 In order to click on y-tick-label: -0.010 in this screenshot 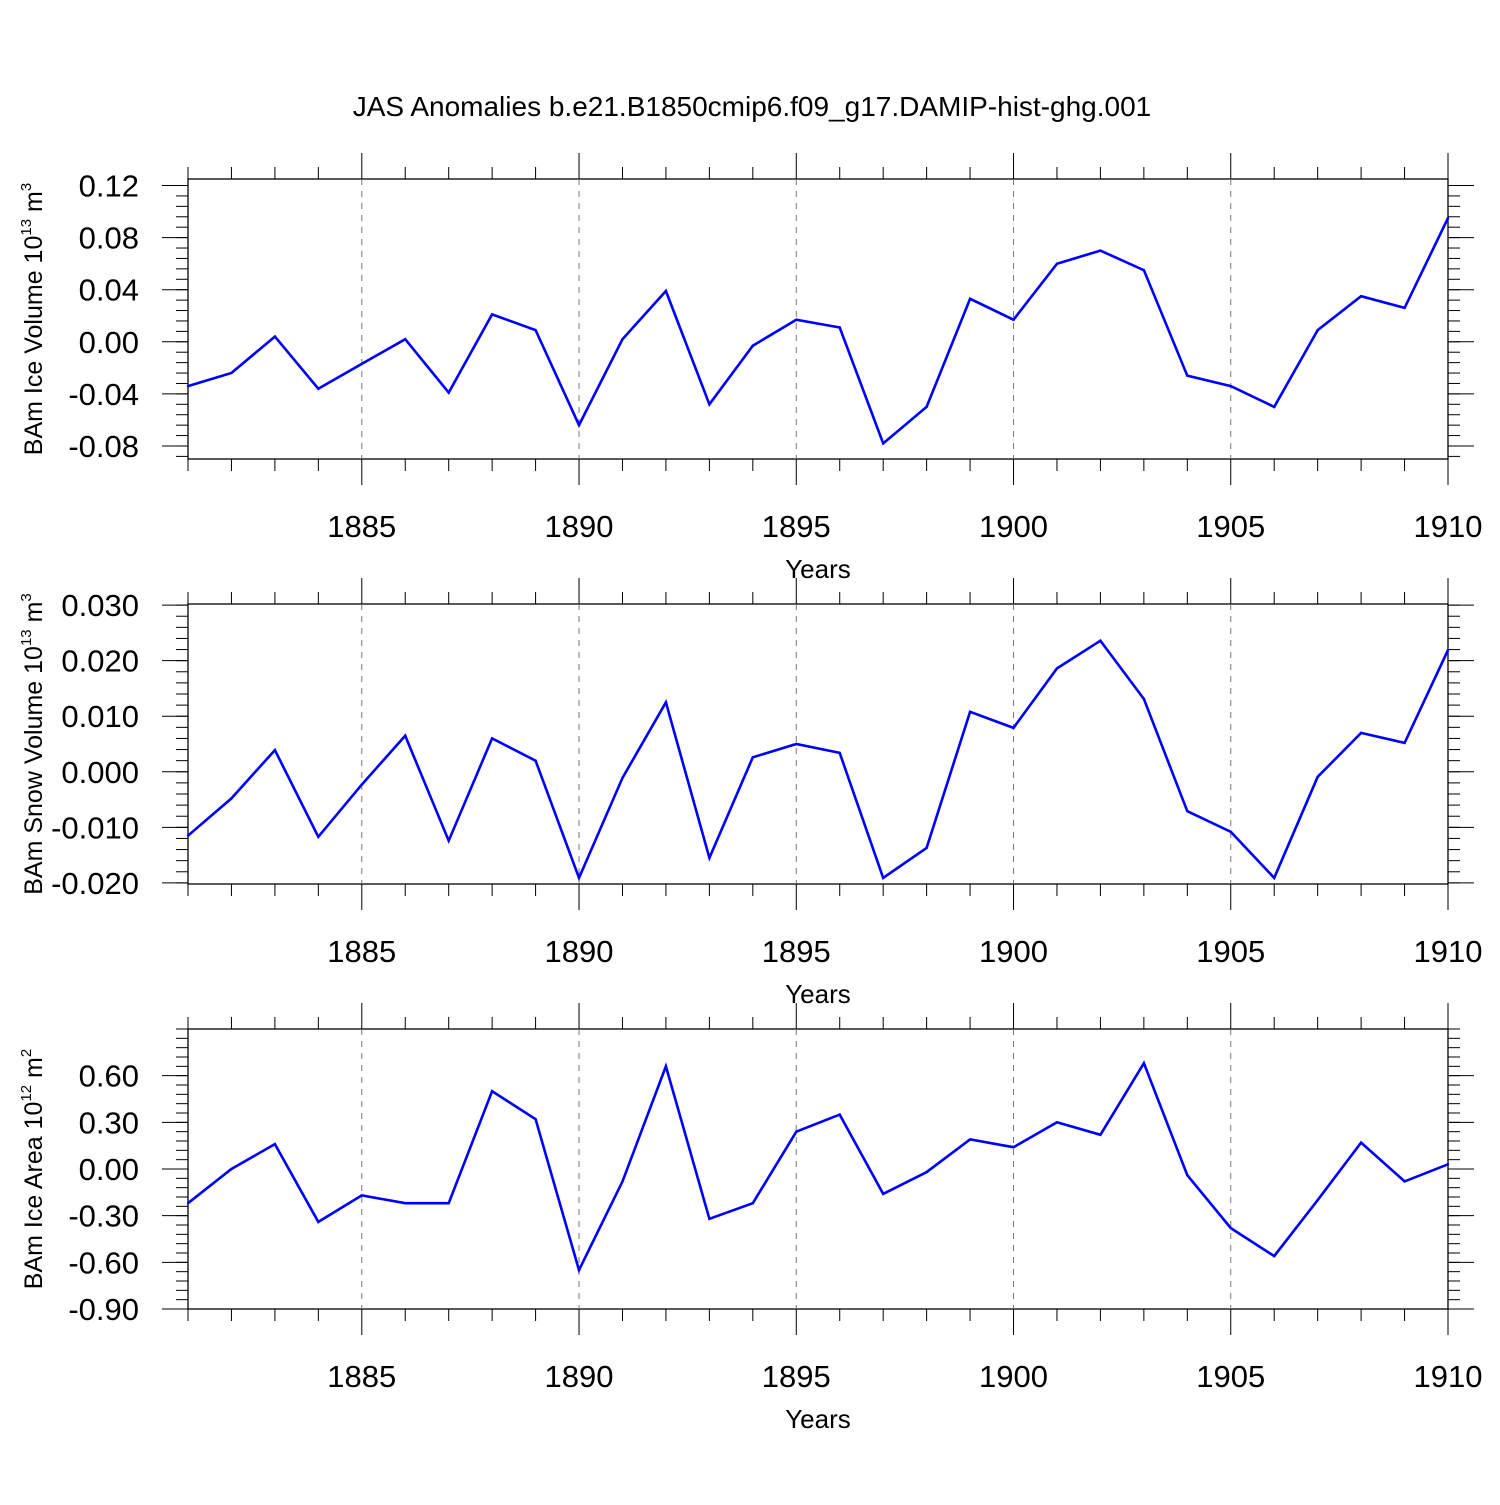, I will do `click(95, 827)`.